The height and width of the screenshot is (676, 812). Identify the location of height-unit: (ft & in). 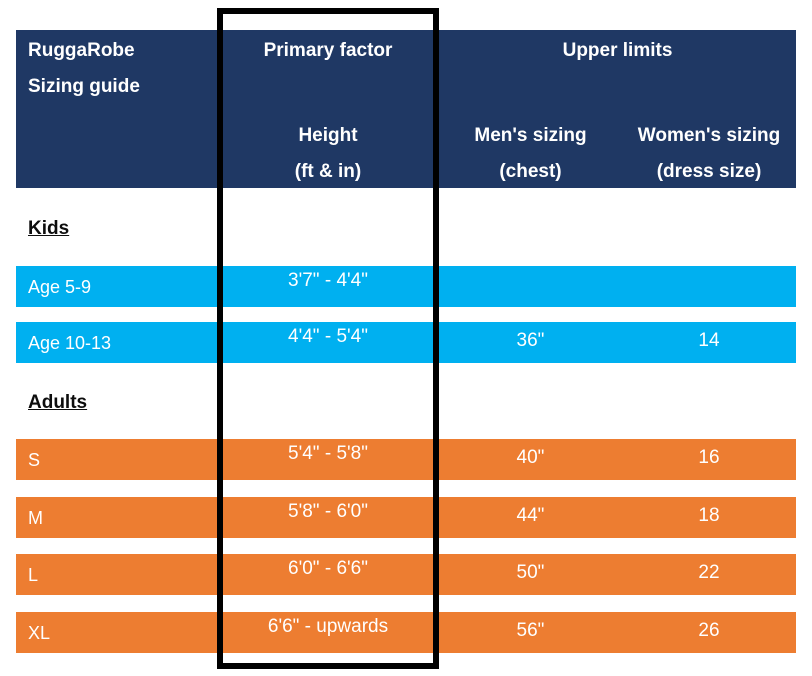
(328, 171).